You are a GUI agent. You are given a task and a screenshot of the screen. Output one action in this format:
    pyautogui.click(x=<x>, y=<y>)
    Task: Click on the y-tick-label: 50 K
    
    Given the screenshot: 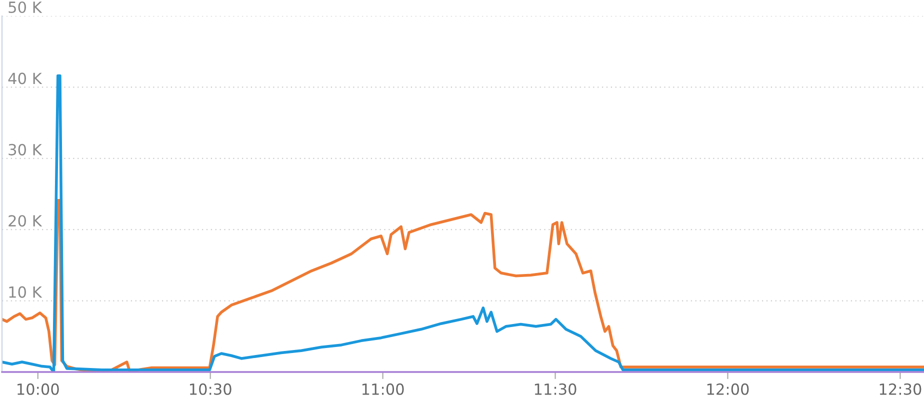 What is the action you would take?
    pyautogui.click(x=25, y=7)
    